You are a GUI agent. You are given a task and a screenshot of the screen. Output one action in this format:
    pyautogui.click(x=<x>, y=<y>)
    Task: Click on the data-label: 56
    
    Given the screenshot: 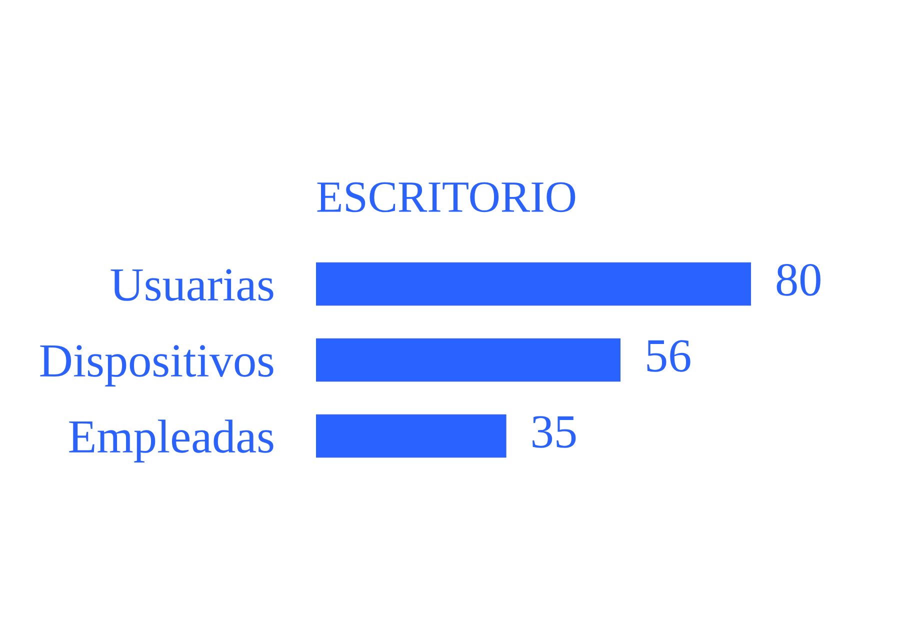 What is the action you would take?
    pyautogui.click(x=668, y=356)
    